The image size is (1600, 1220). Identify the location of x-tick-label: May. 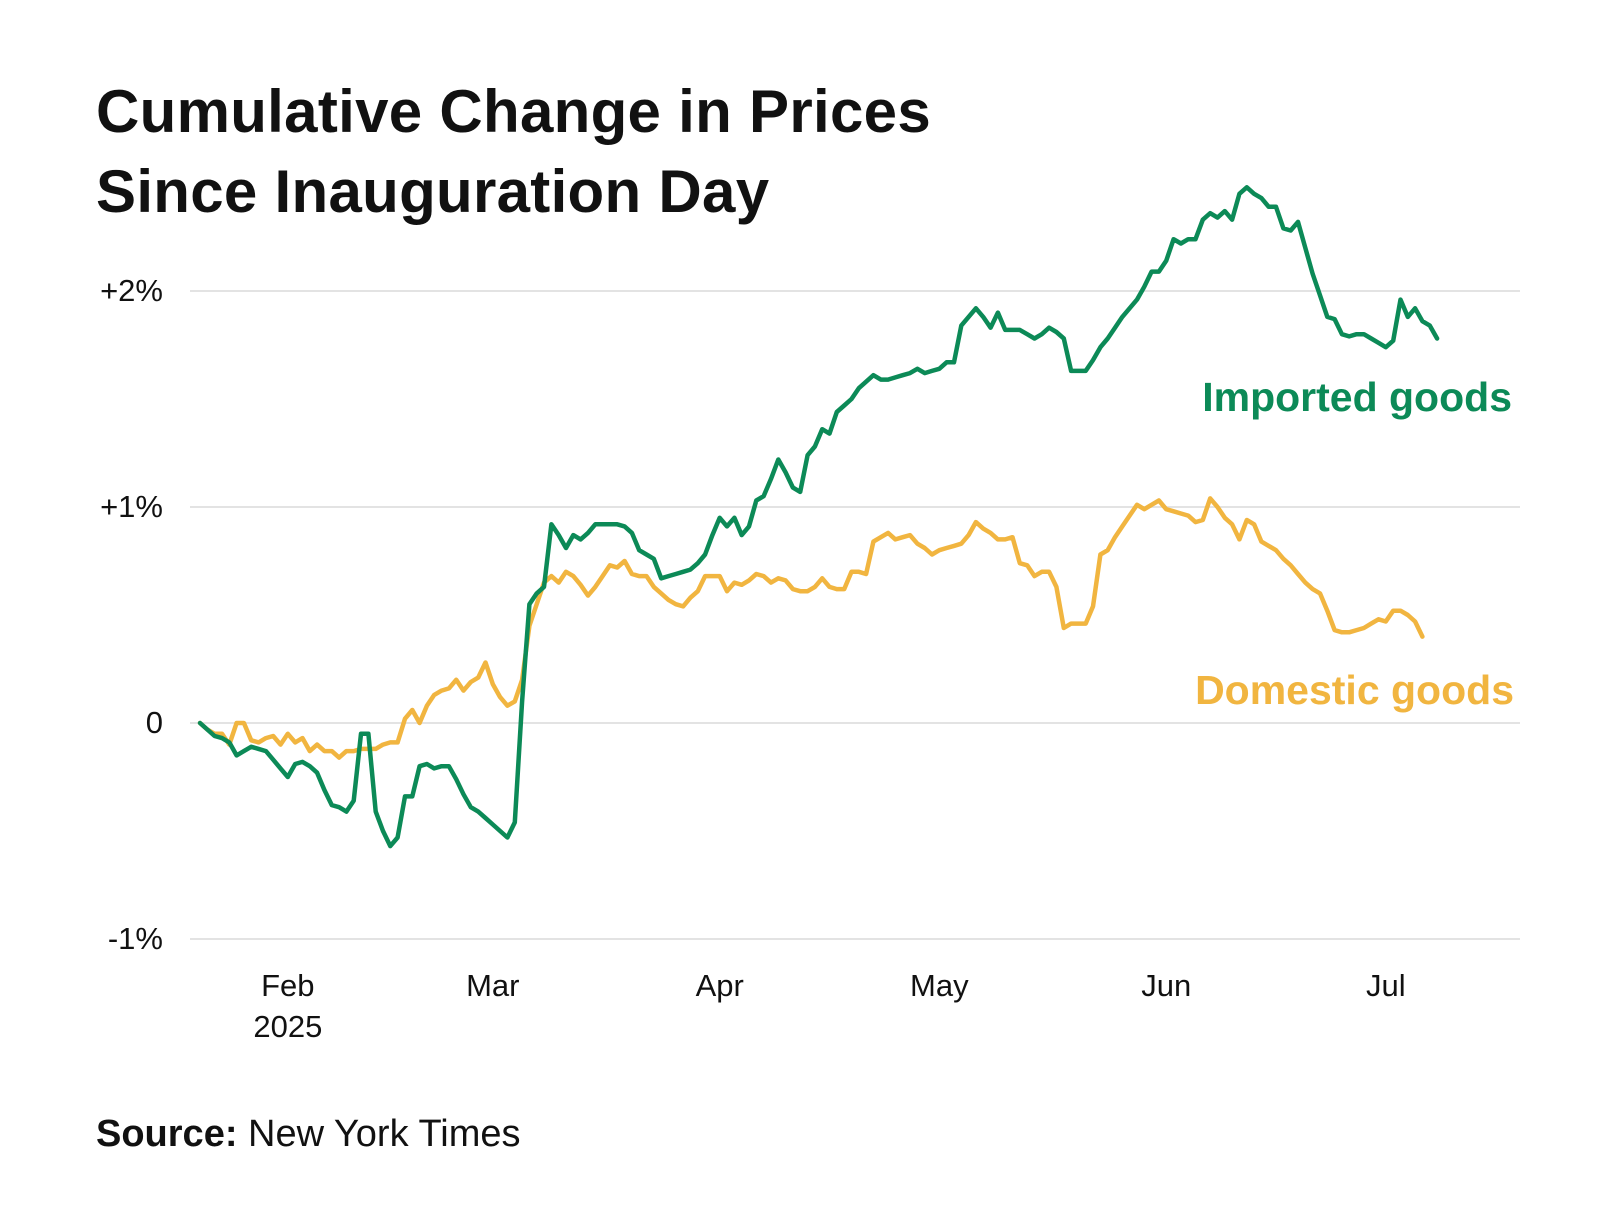
(939, 985).